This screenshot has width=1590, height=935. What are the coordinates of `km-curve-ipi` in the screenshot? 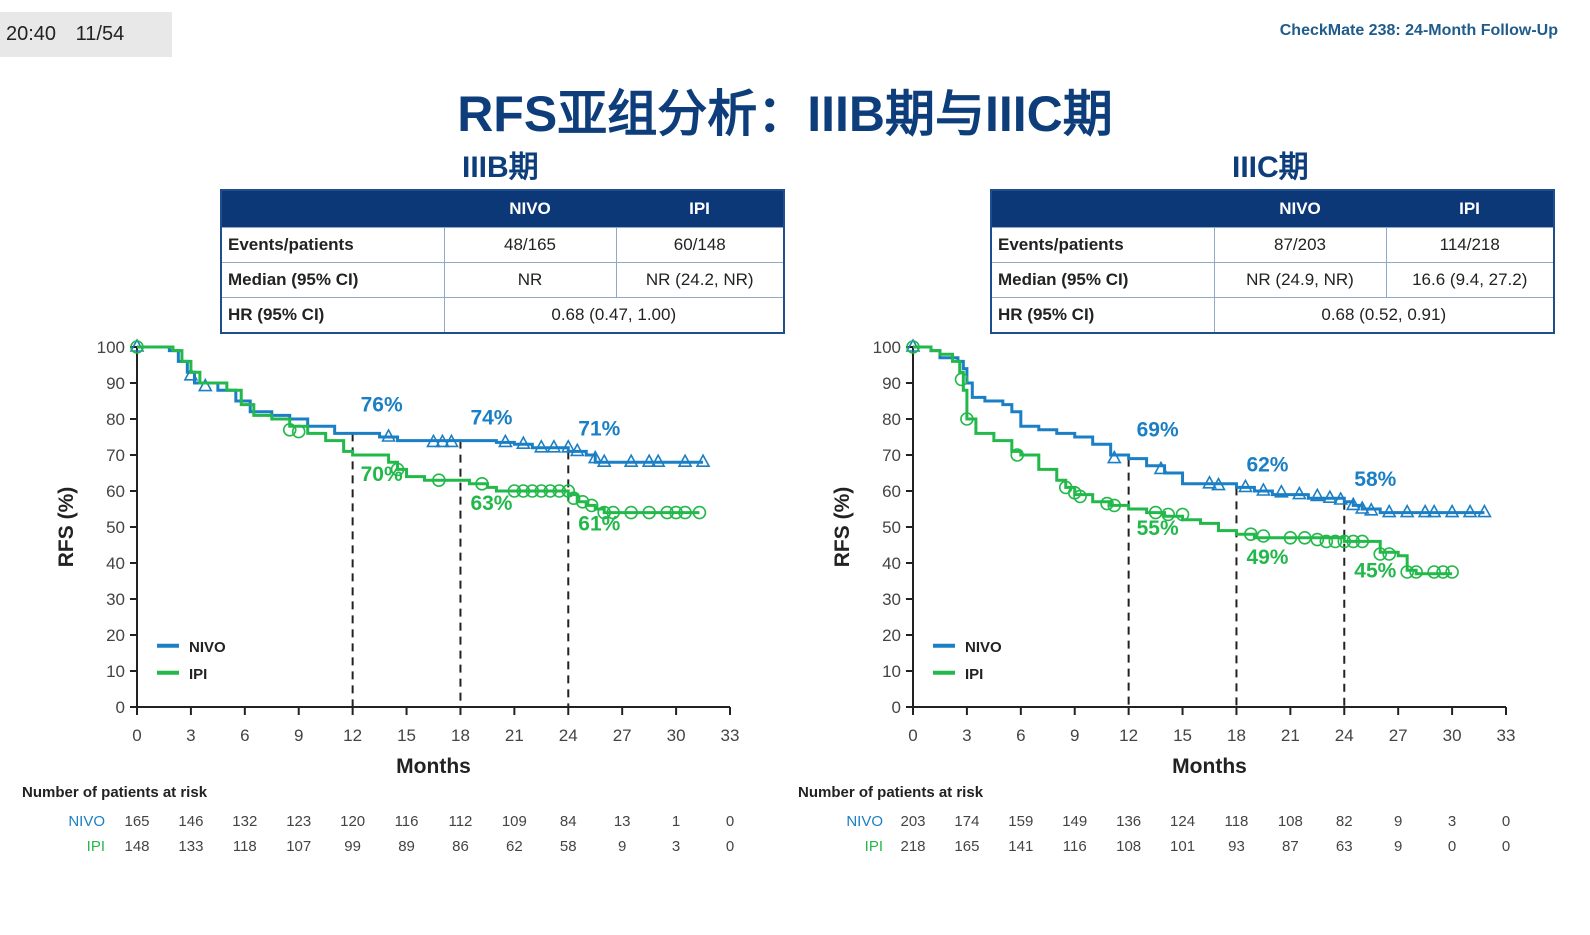 It's located at (1183, 460).